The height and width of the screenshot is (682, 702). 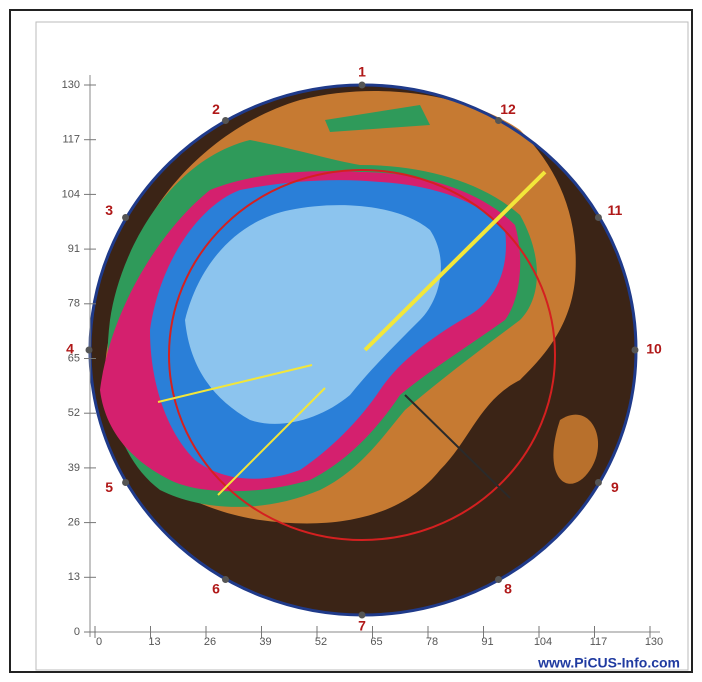 I want to click on sensor-label: 3, so click(x=109, y=210).